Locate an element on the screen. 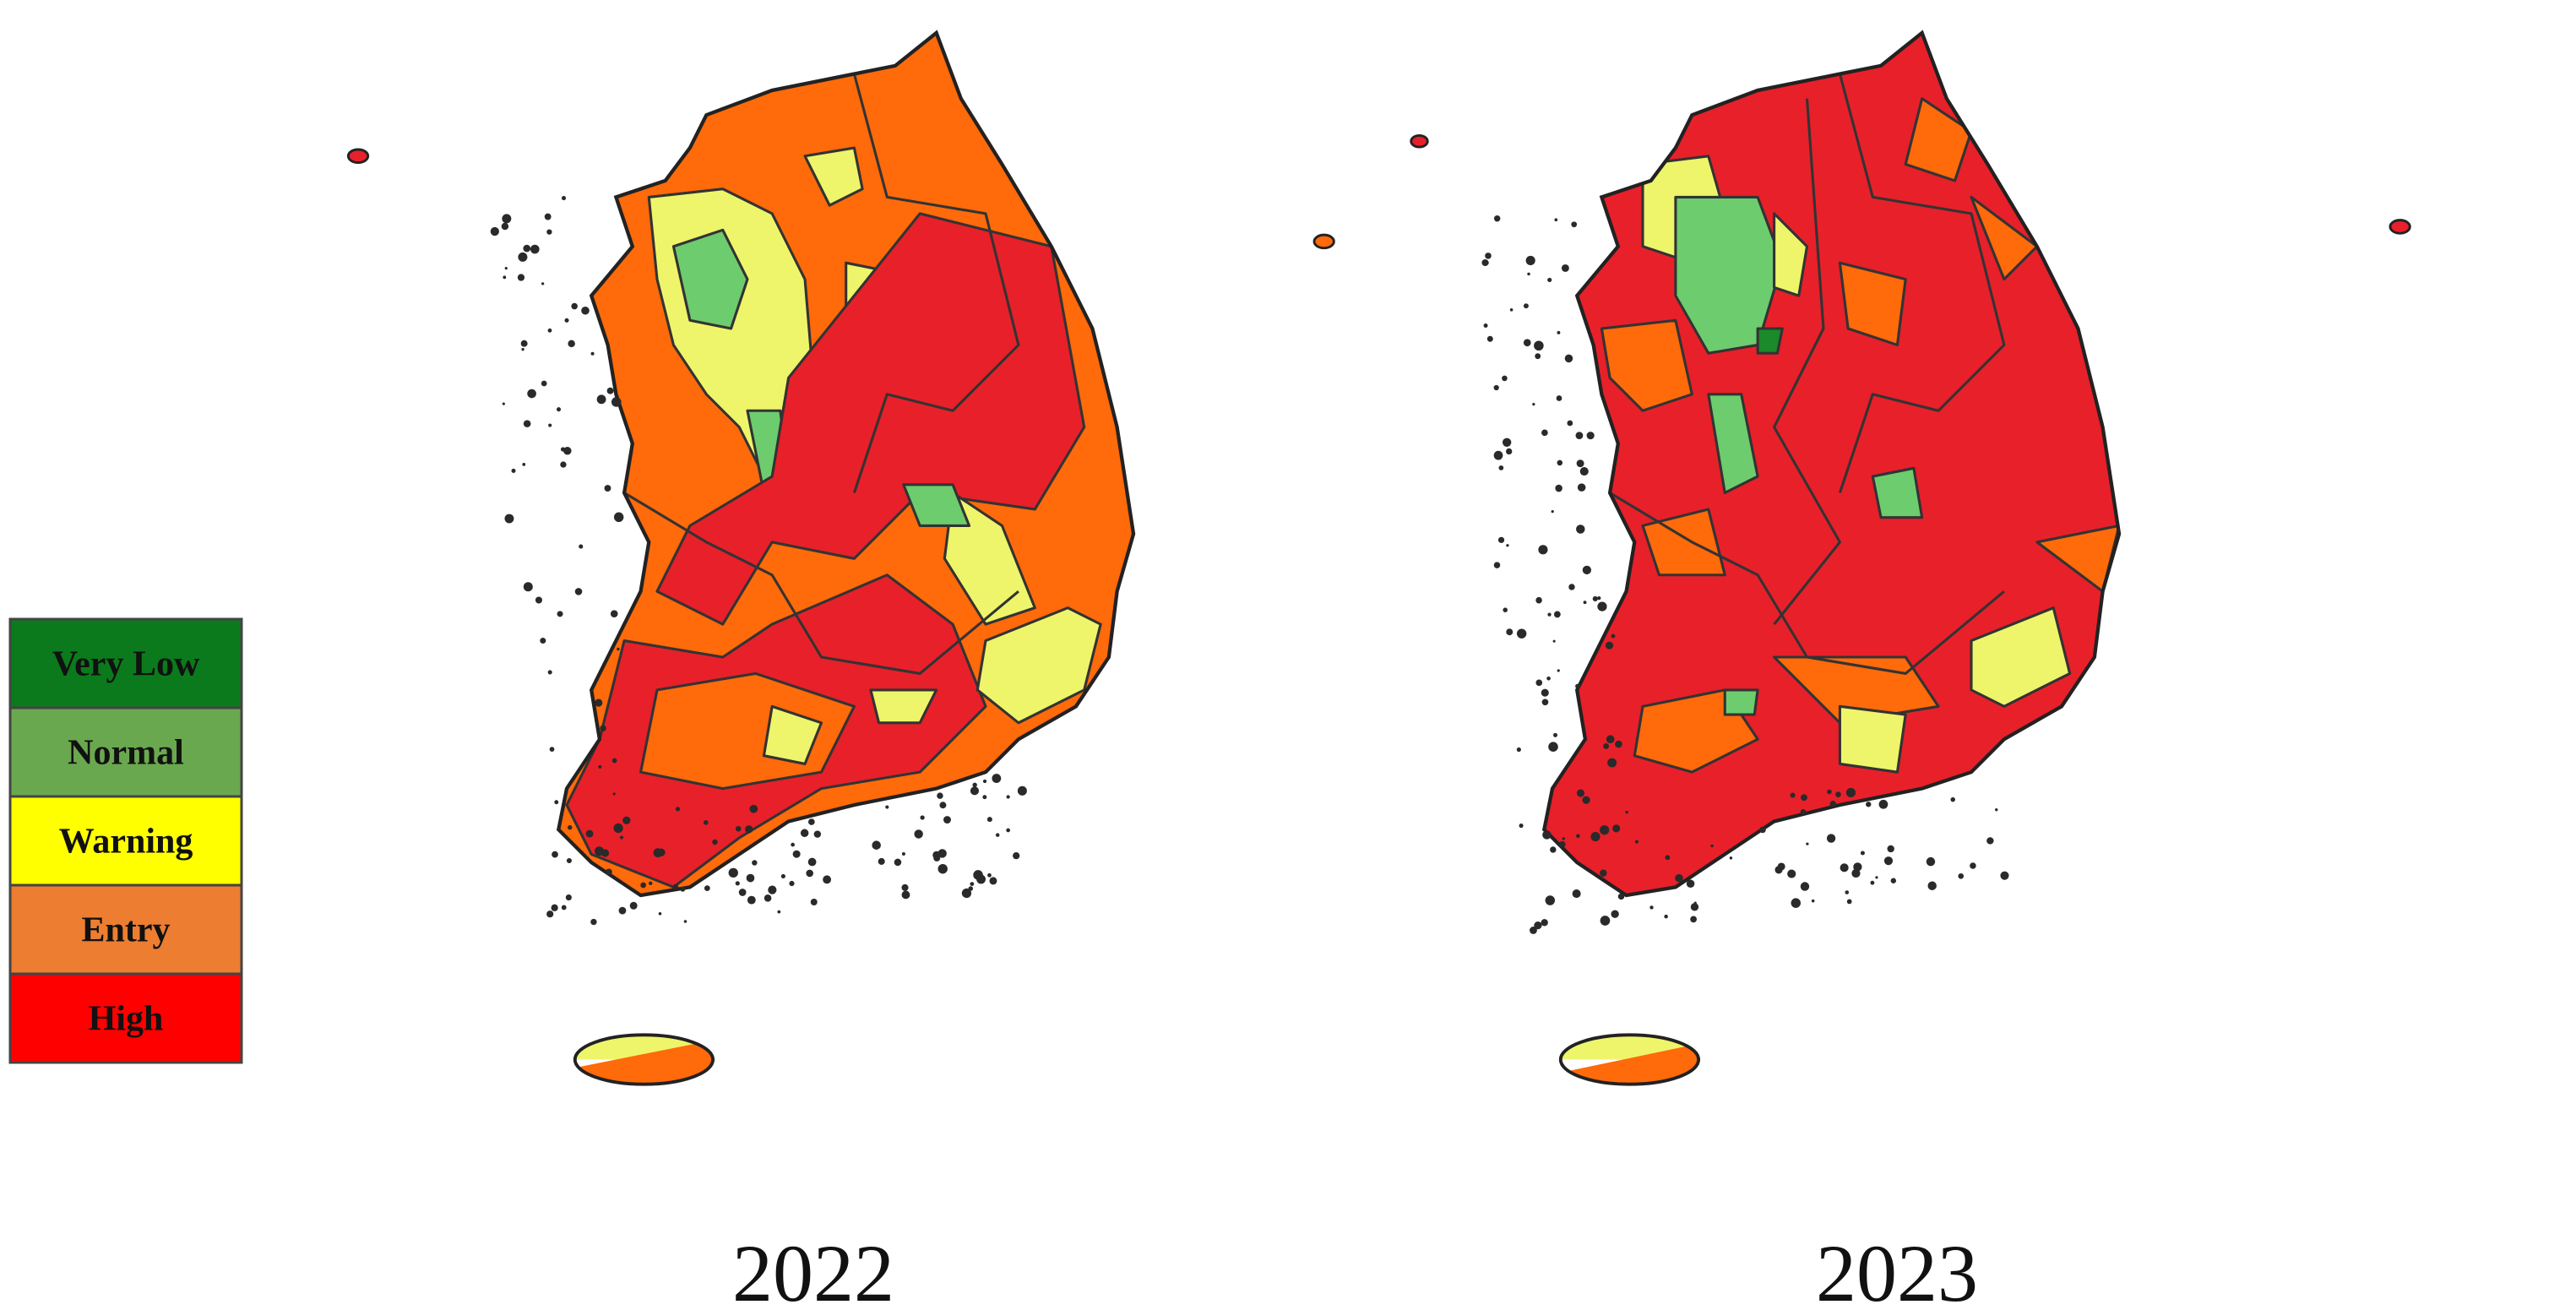 The height and width of the screenshot is (1310, 2576). legend-label: Very Low is located at coordinates (126, 664).